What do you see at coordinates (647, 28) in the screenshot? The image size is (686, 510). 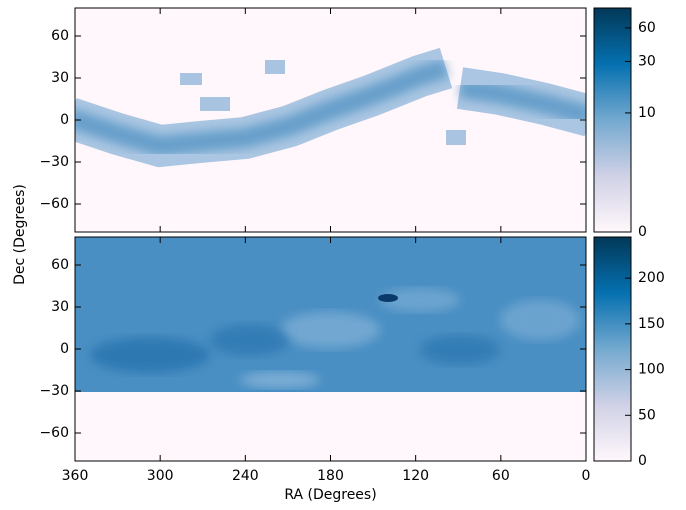 I see `colorbar-tick-label: 60` at bounding box center [647, 28].